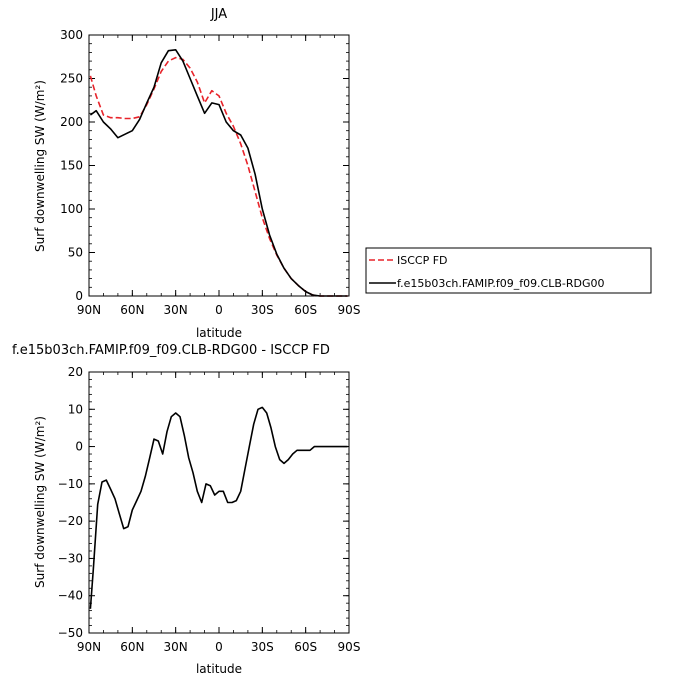  What do you see at coordinates (40, 166) in the screenshot?
I see `top-y-axis-title: Surf downwelling SW (W/m²)` at bounding box center [40, 166].